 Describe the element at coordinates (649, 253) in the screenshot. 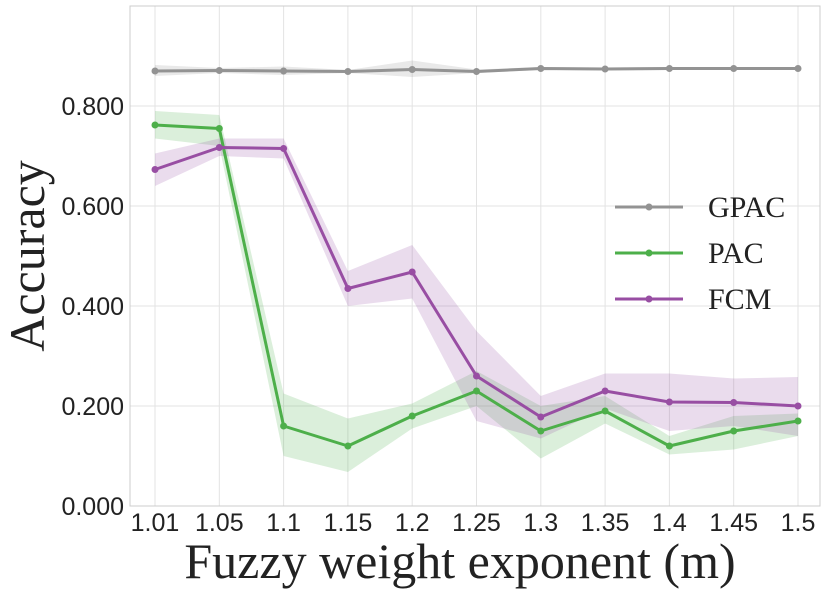

I see `legend-pac-marker` at that location.